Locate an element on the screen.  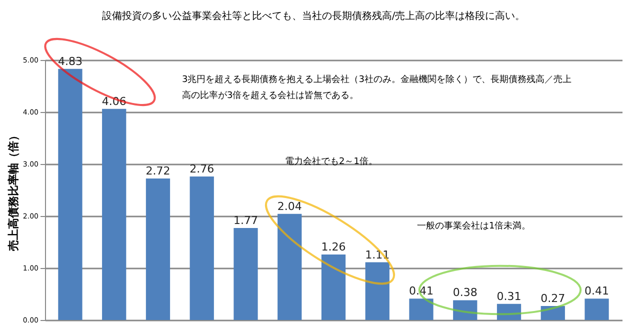
data-label: 0.27 is located at coordinates (553, 298).